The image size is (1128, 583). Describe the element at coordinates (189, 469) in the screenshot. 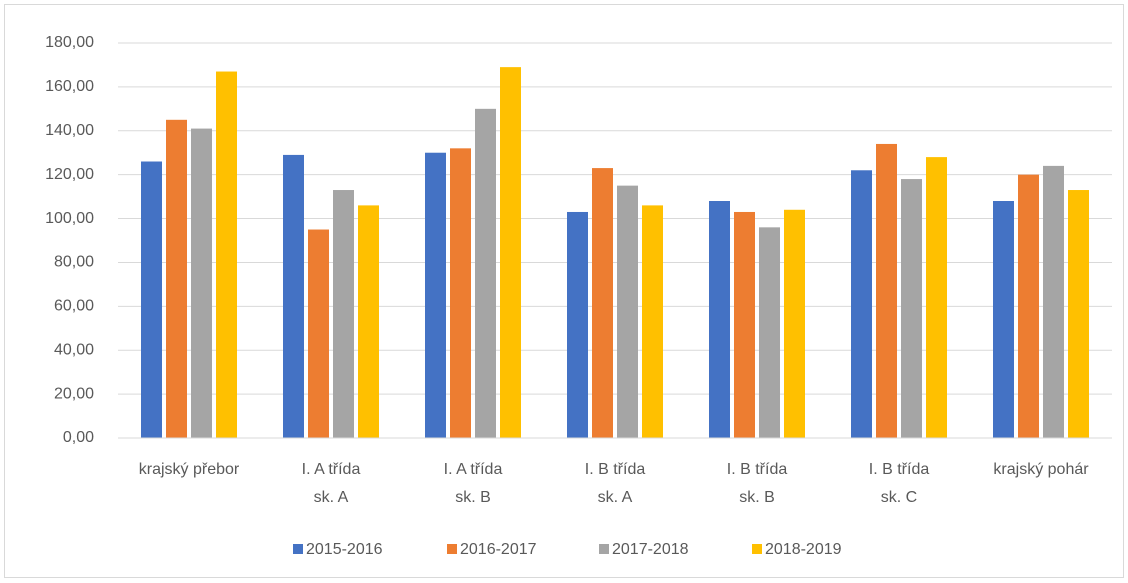

I see `x-tick-label: krajský přebor` at that location.